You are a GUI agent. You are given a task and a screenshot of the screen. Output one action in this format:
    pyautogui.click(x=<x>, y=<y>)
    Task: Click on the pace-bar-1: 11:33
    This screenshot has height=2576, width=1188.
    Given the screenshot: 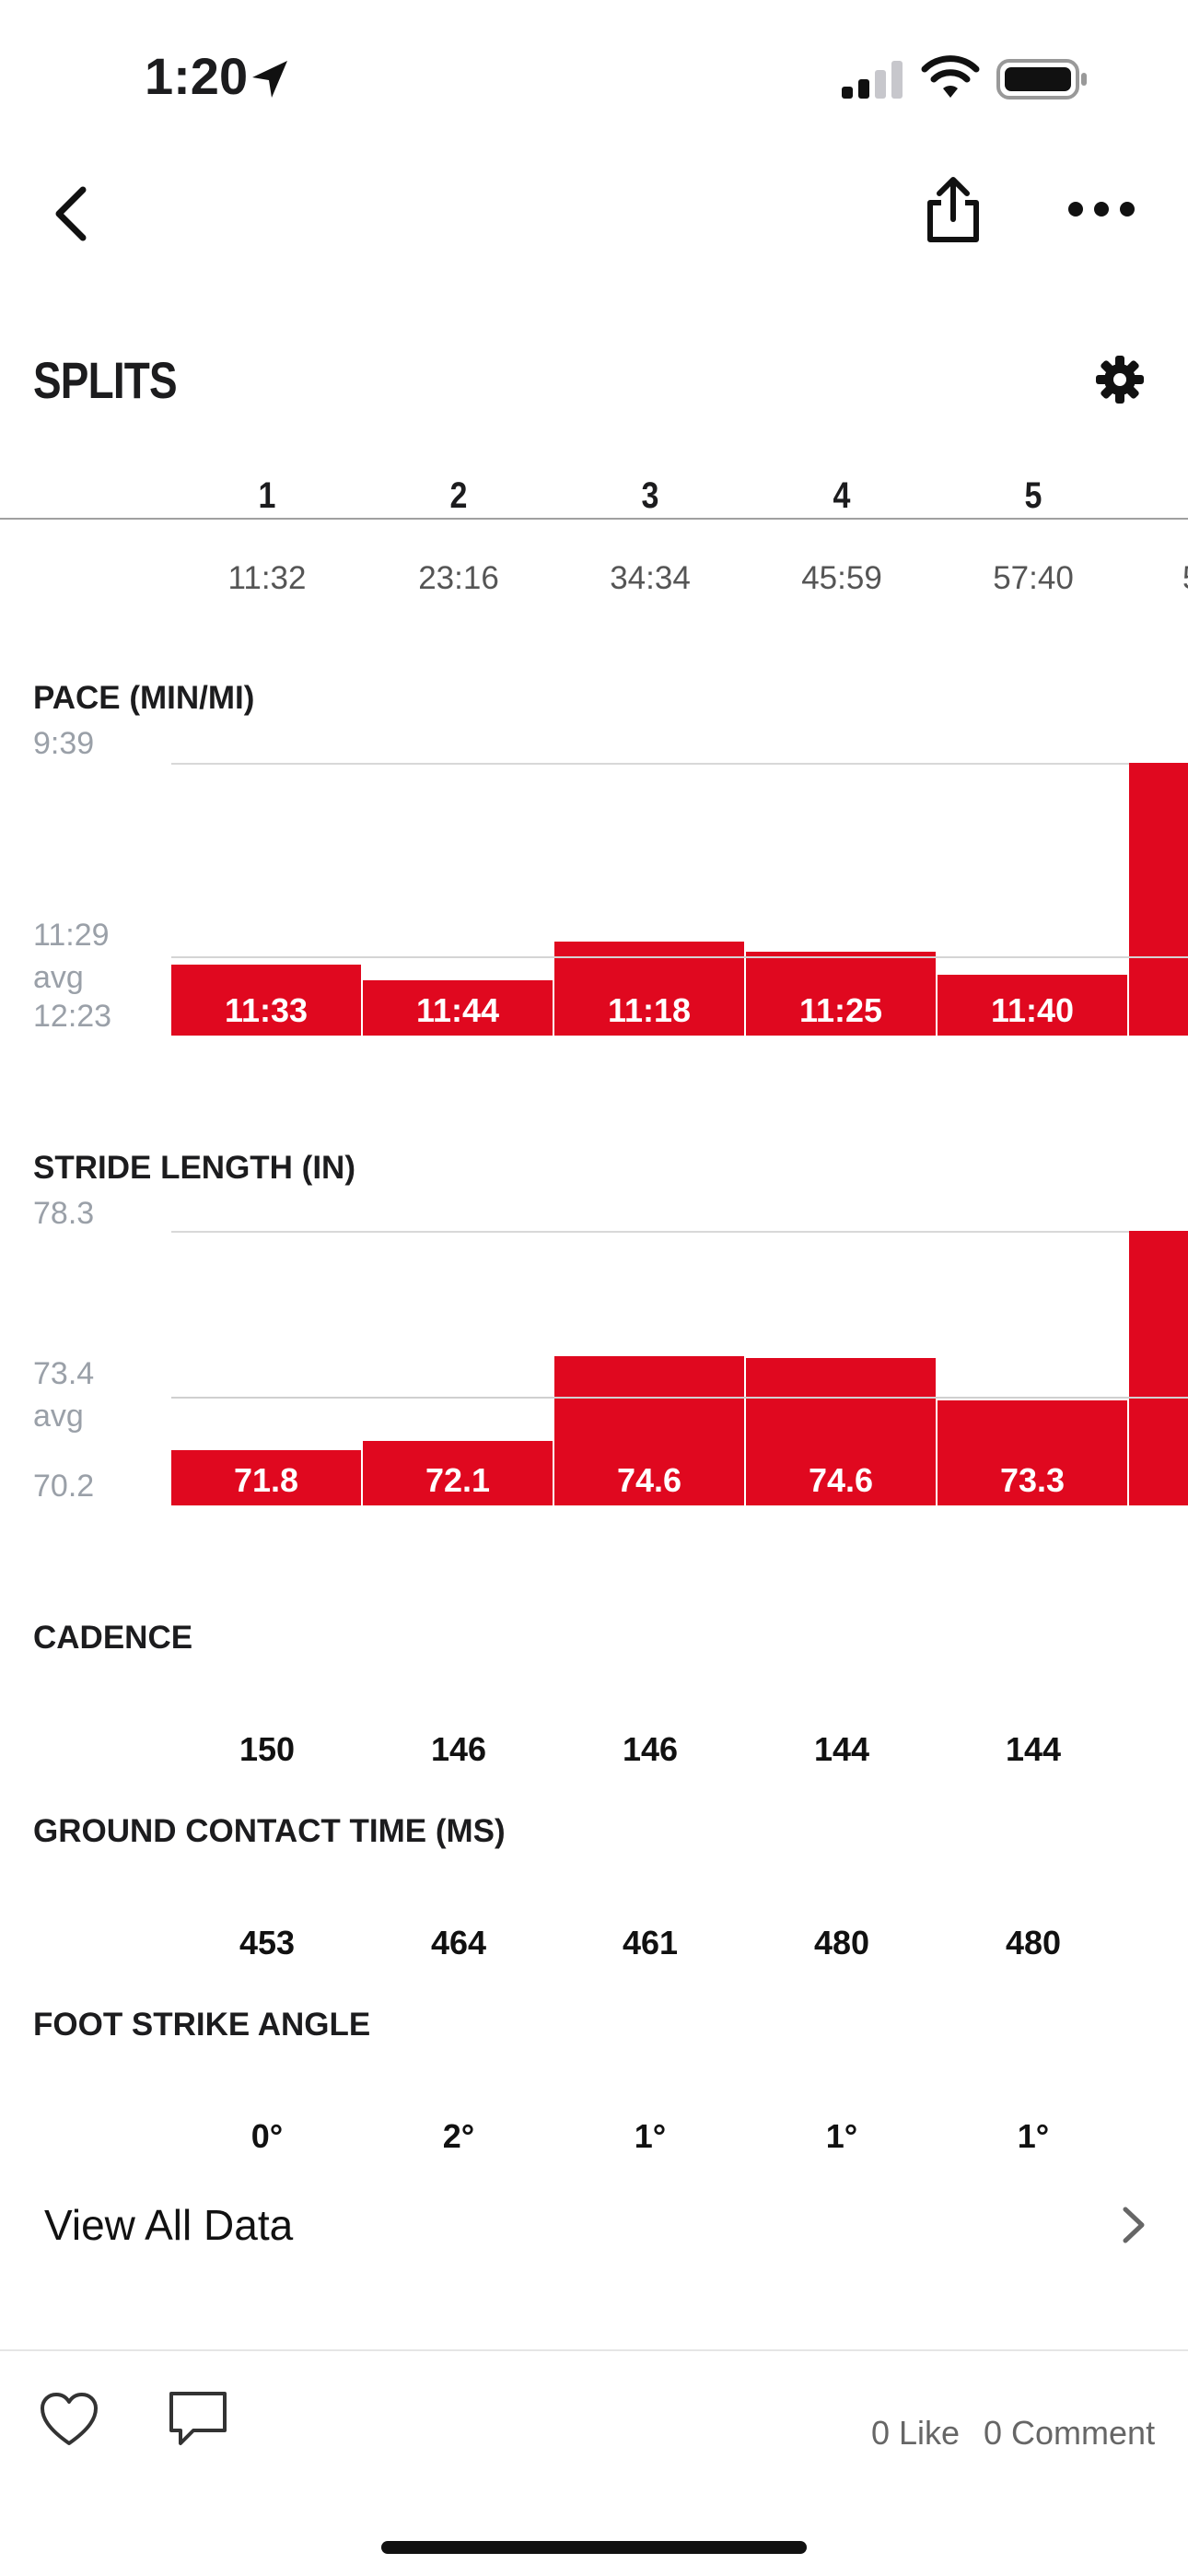 What is the action you would take?
    pyautogui.click(x=266, y=1000)
    